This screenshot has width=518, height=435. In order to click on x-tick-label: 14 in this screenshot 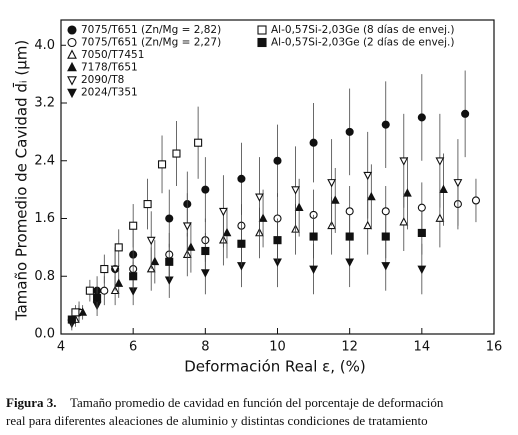, I will do `click(422, 347)`.